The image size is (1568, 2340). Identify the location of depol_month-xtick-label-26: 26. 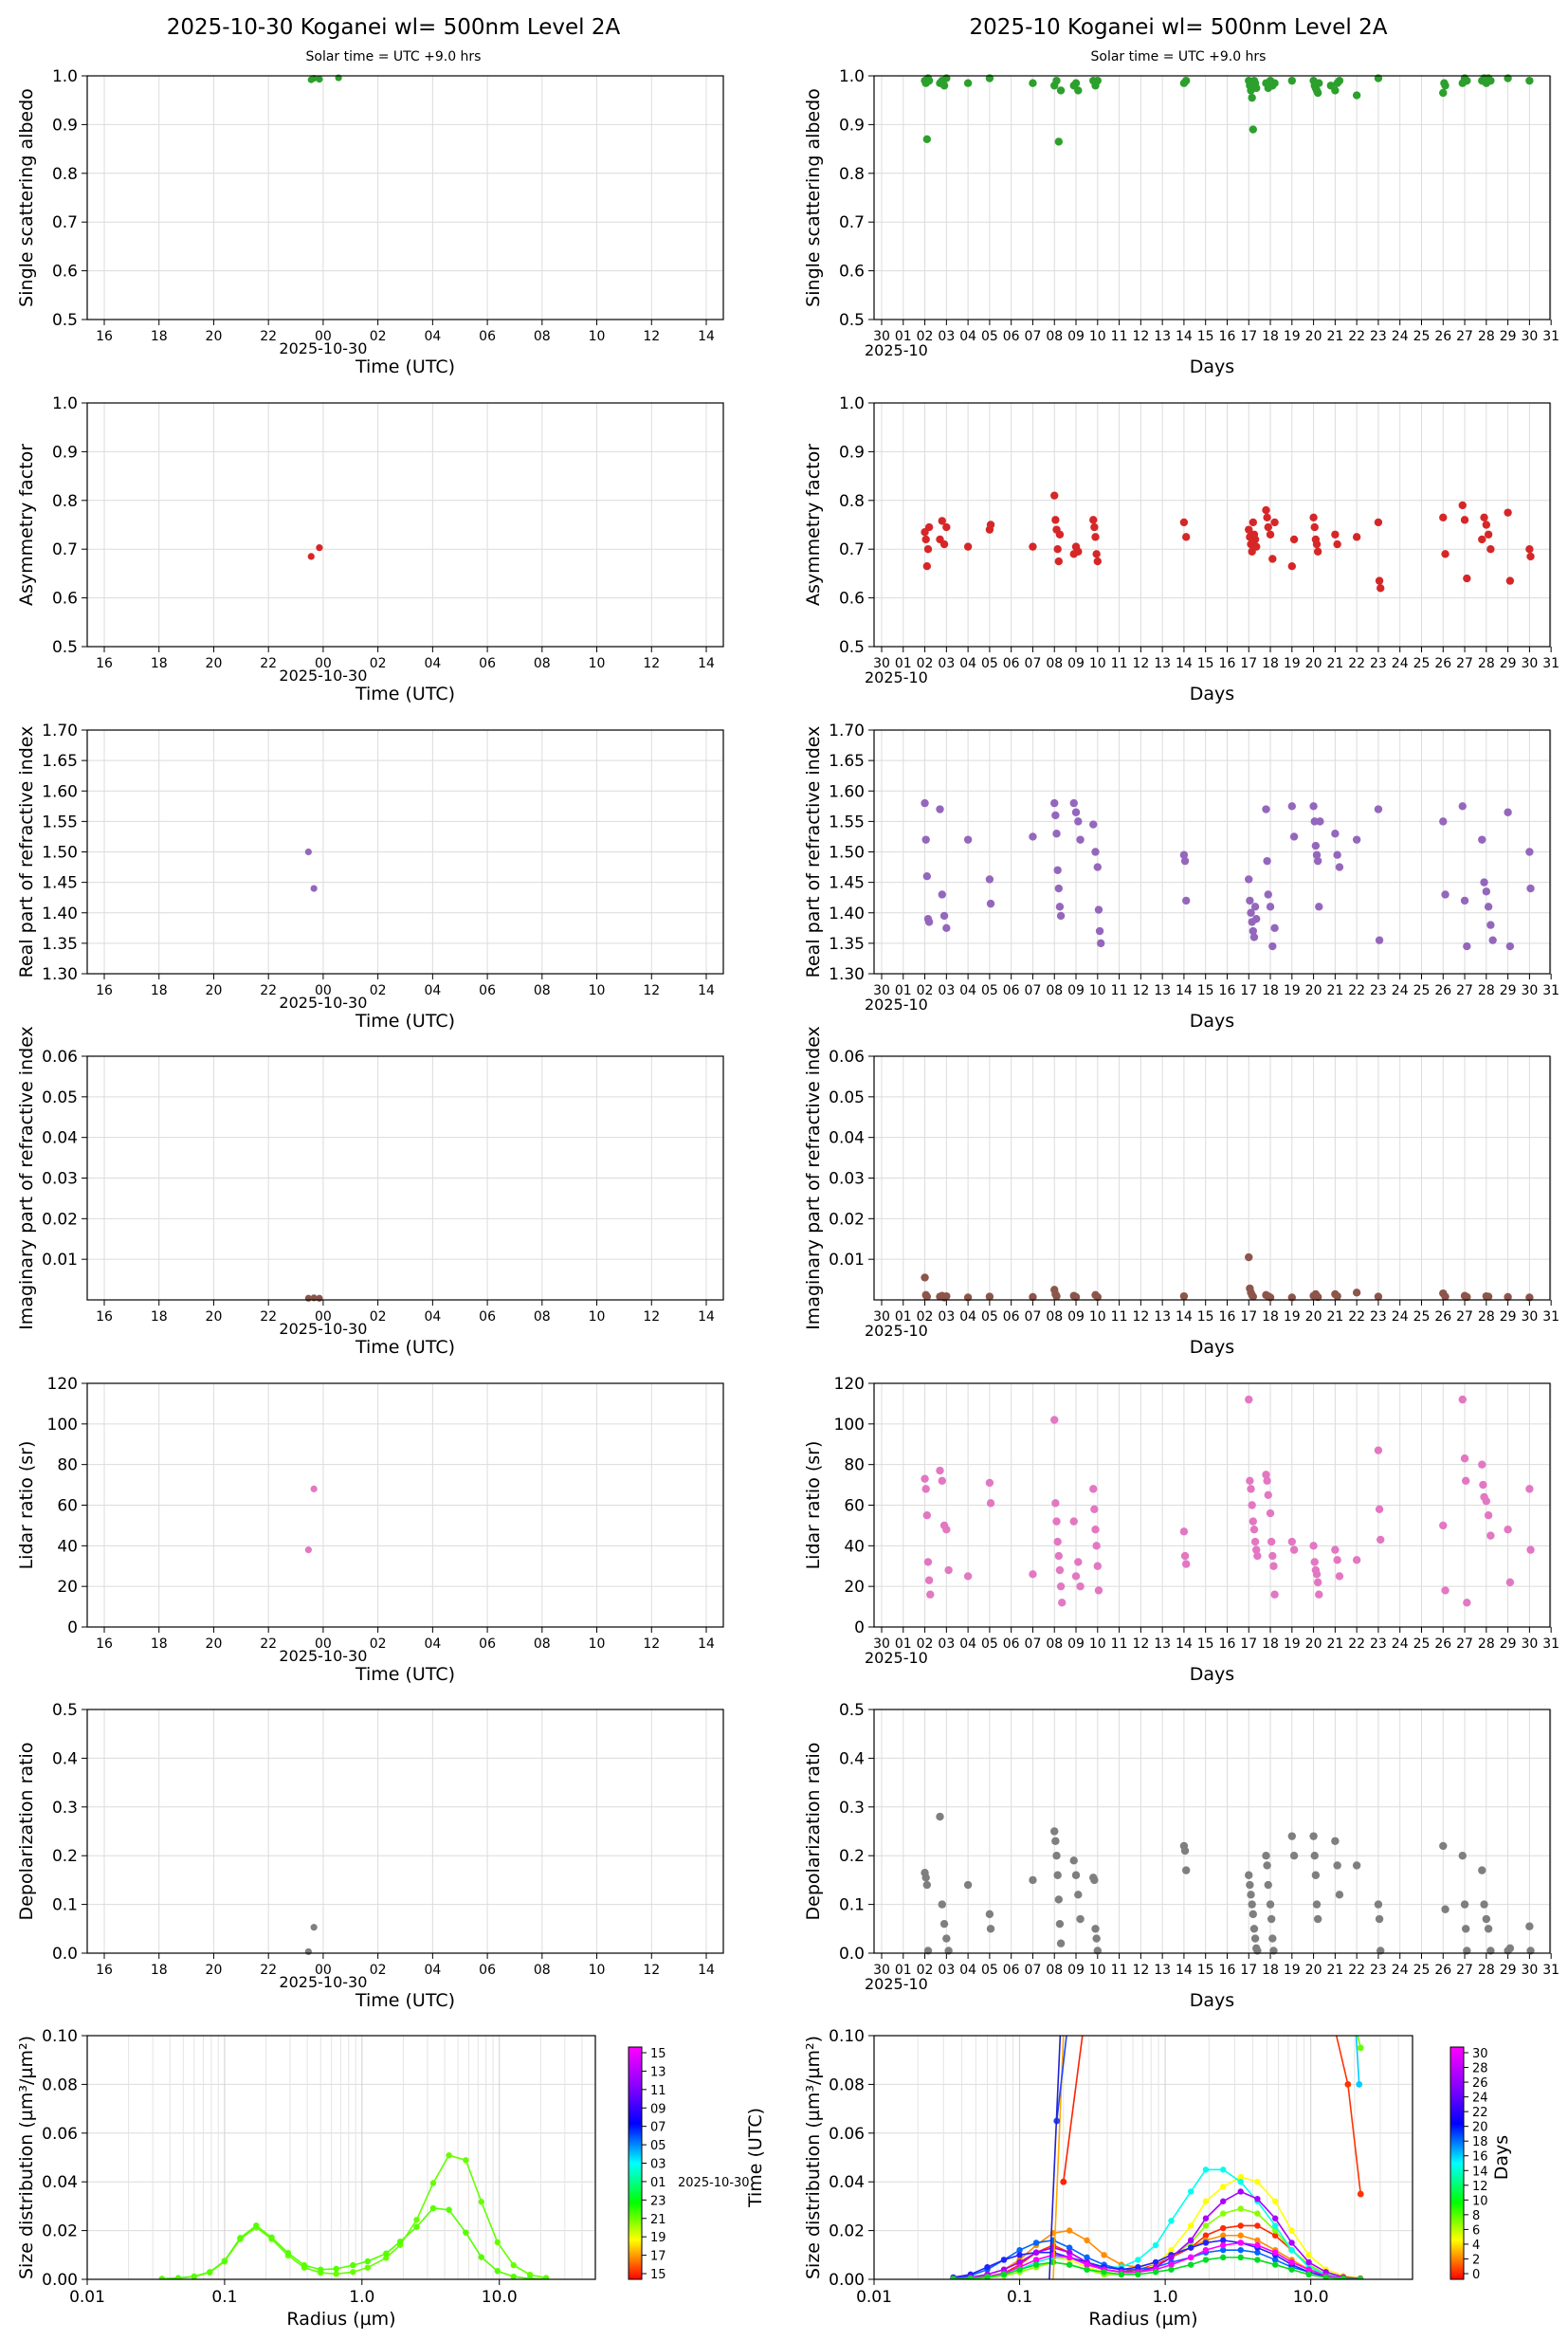
(1442, 1970).